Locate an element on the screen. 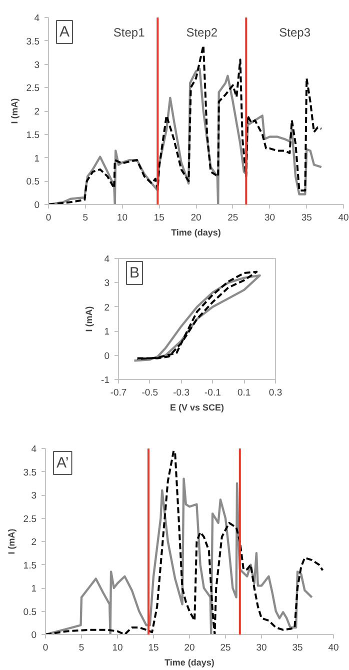  x-axis-title: E (V vs SCE) is located at coordinates (197, 407).